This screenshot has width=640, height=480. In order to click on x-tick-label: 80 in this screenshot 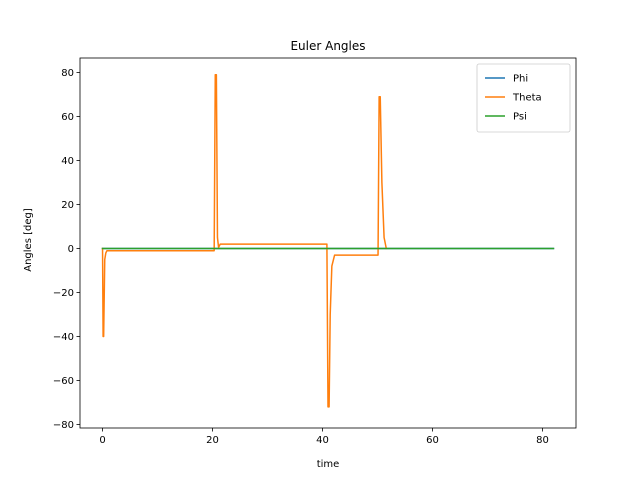, I will do `click(542, 440)`.